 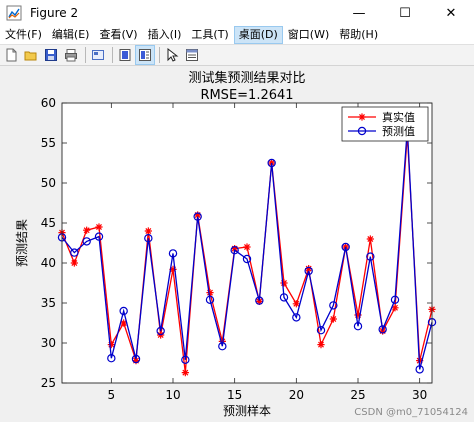 I want to click on chart-subtitle: RMSE=1.2641, so click(x=246, y=95).